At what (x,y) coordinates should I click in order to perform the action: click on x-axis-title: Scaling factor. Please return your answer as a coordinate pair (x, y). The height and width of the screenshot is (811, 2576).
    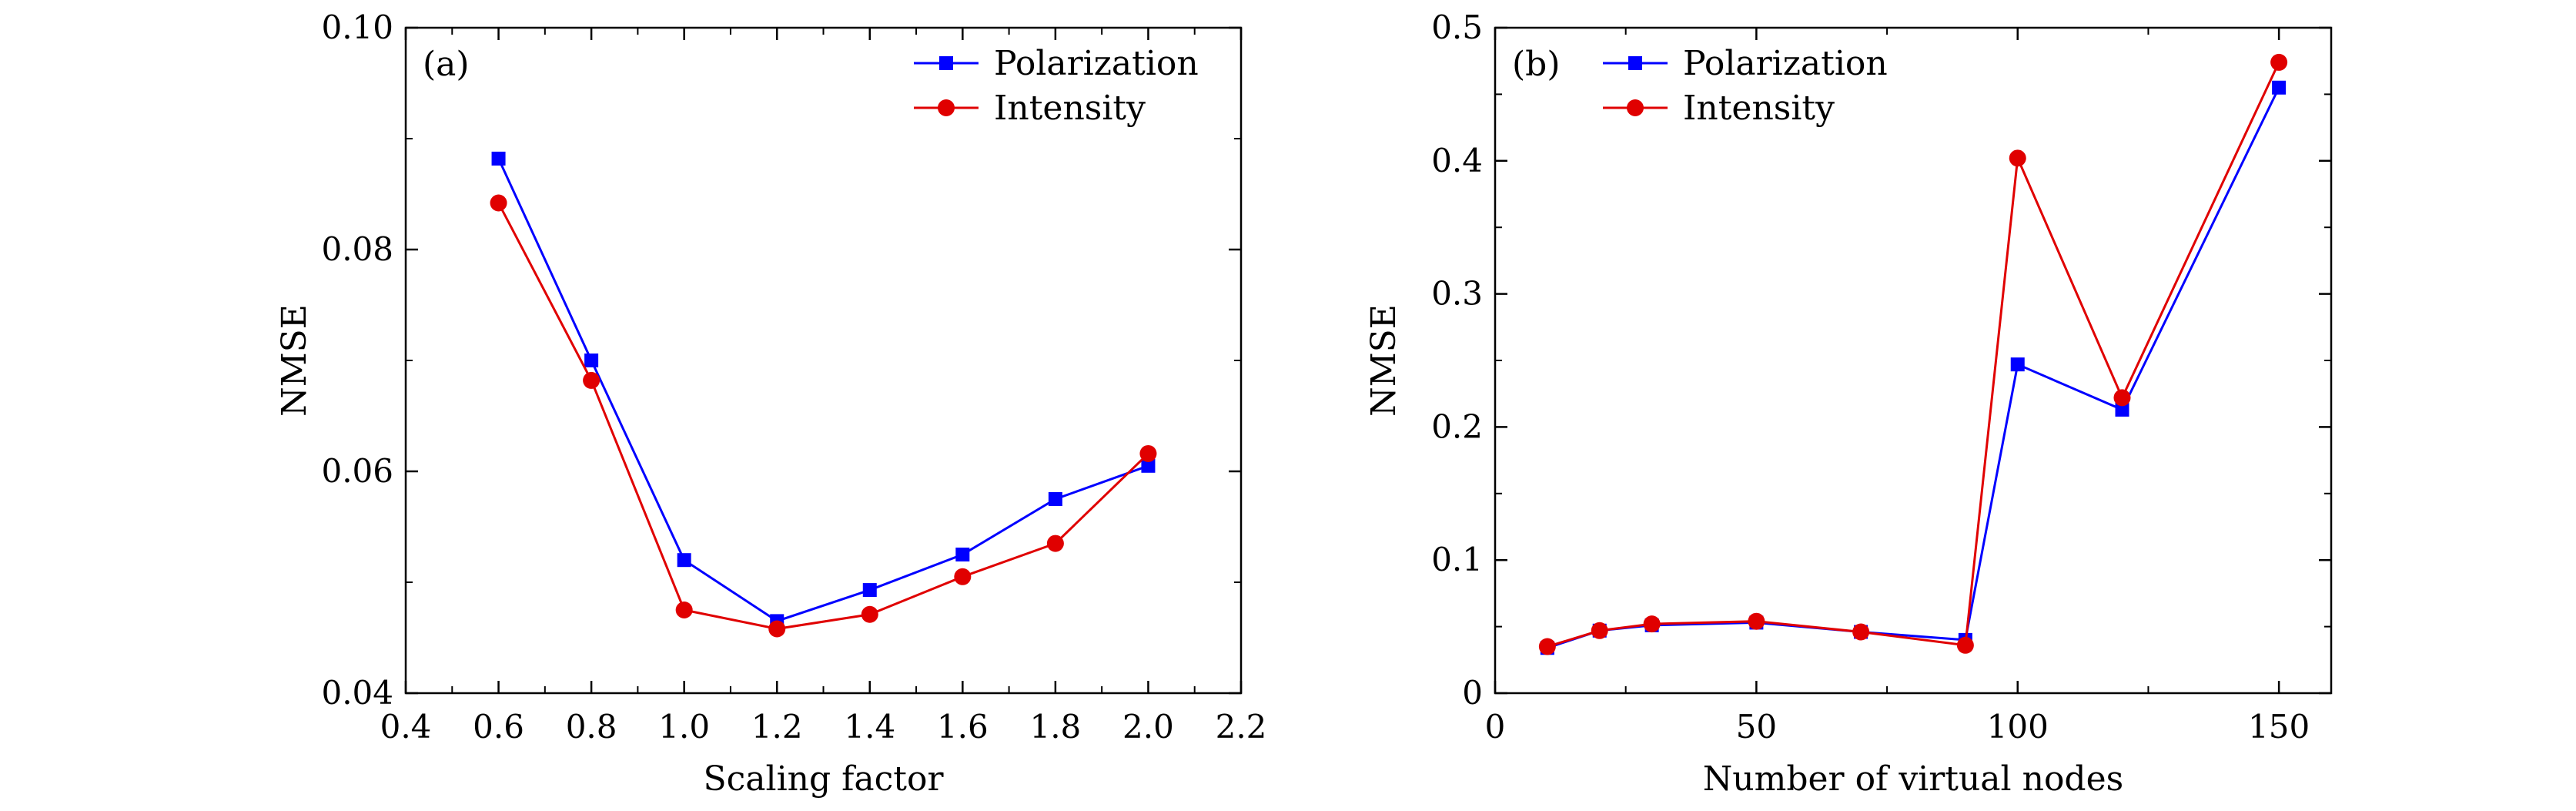
    Looking at the image, I should click on (824, 779).